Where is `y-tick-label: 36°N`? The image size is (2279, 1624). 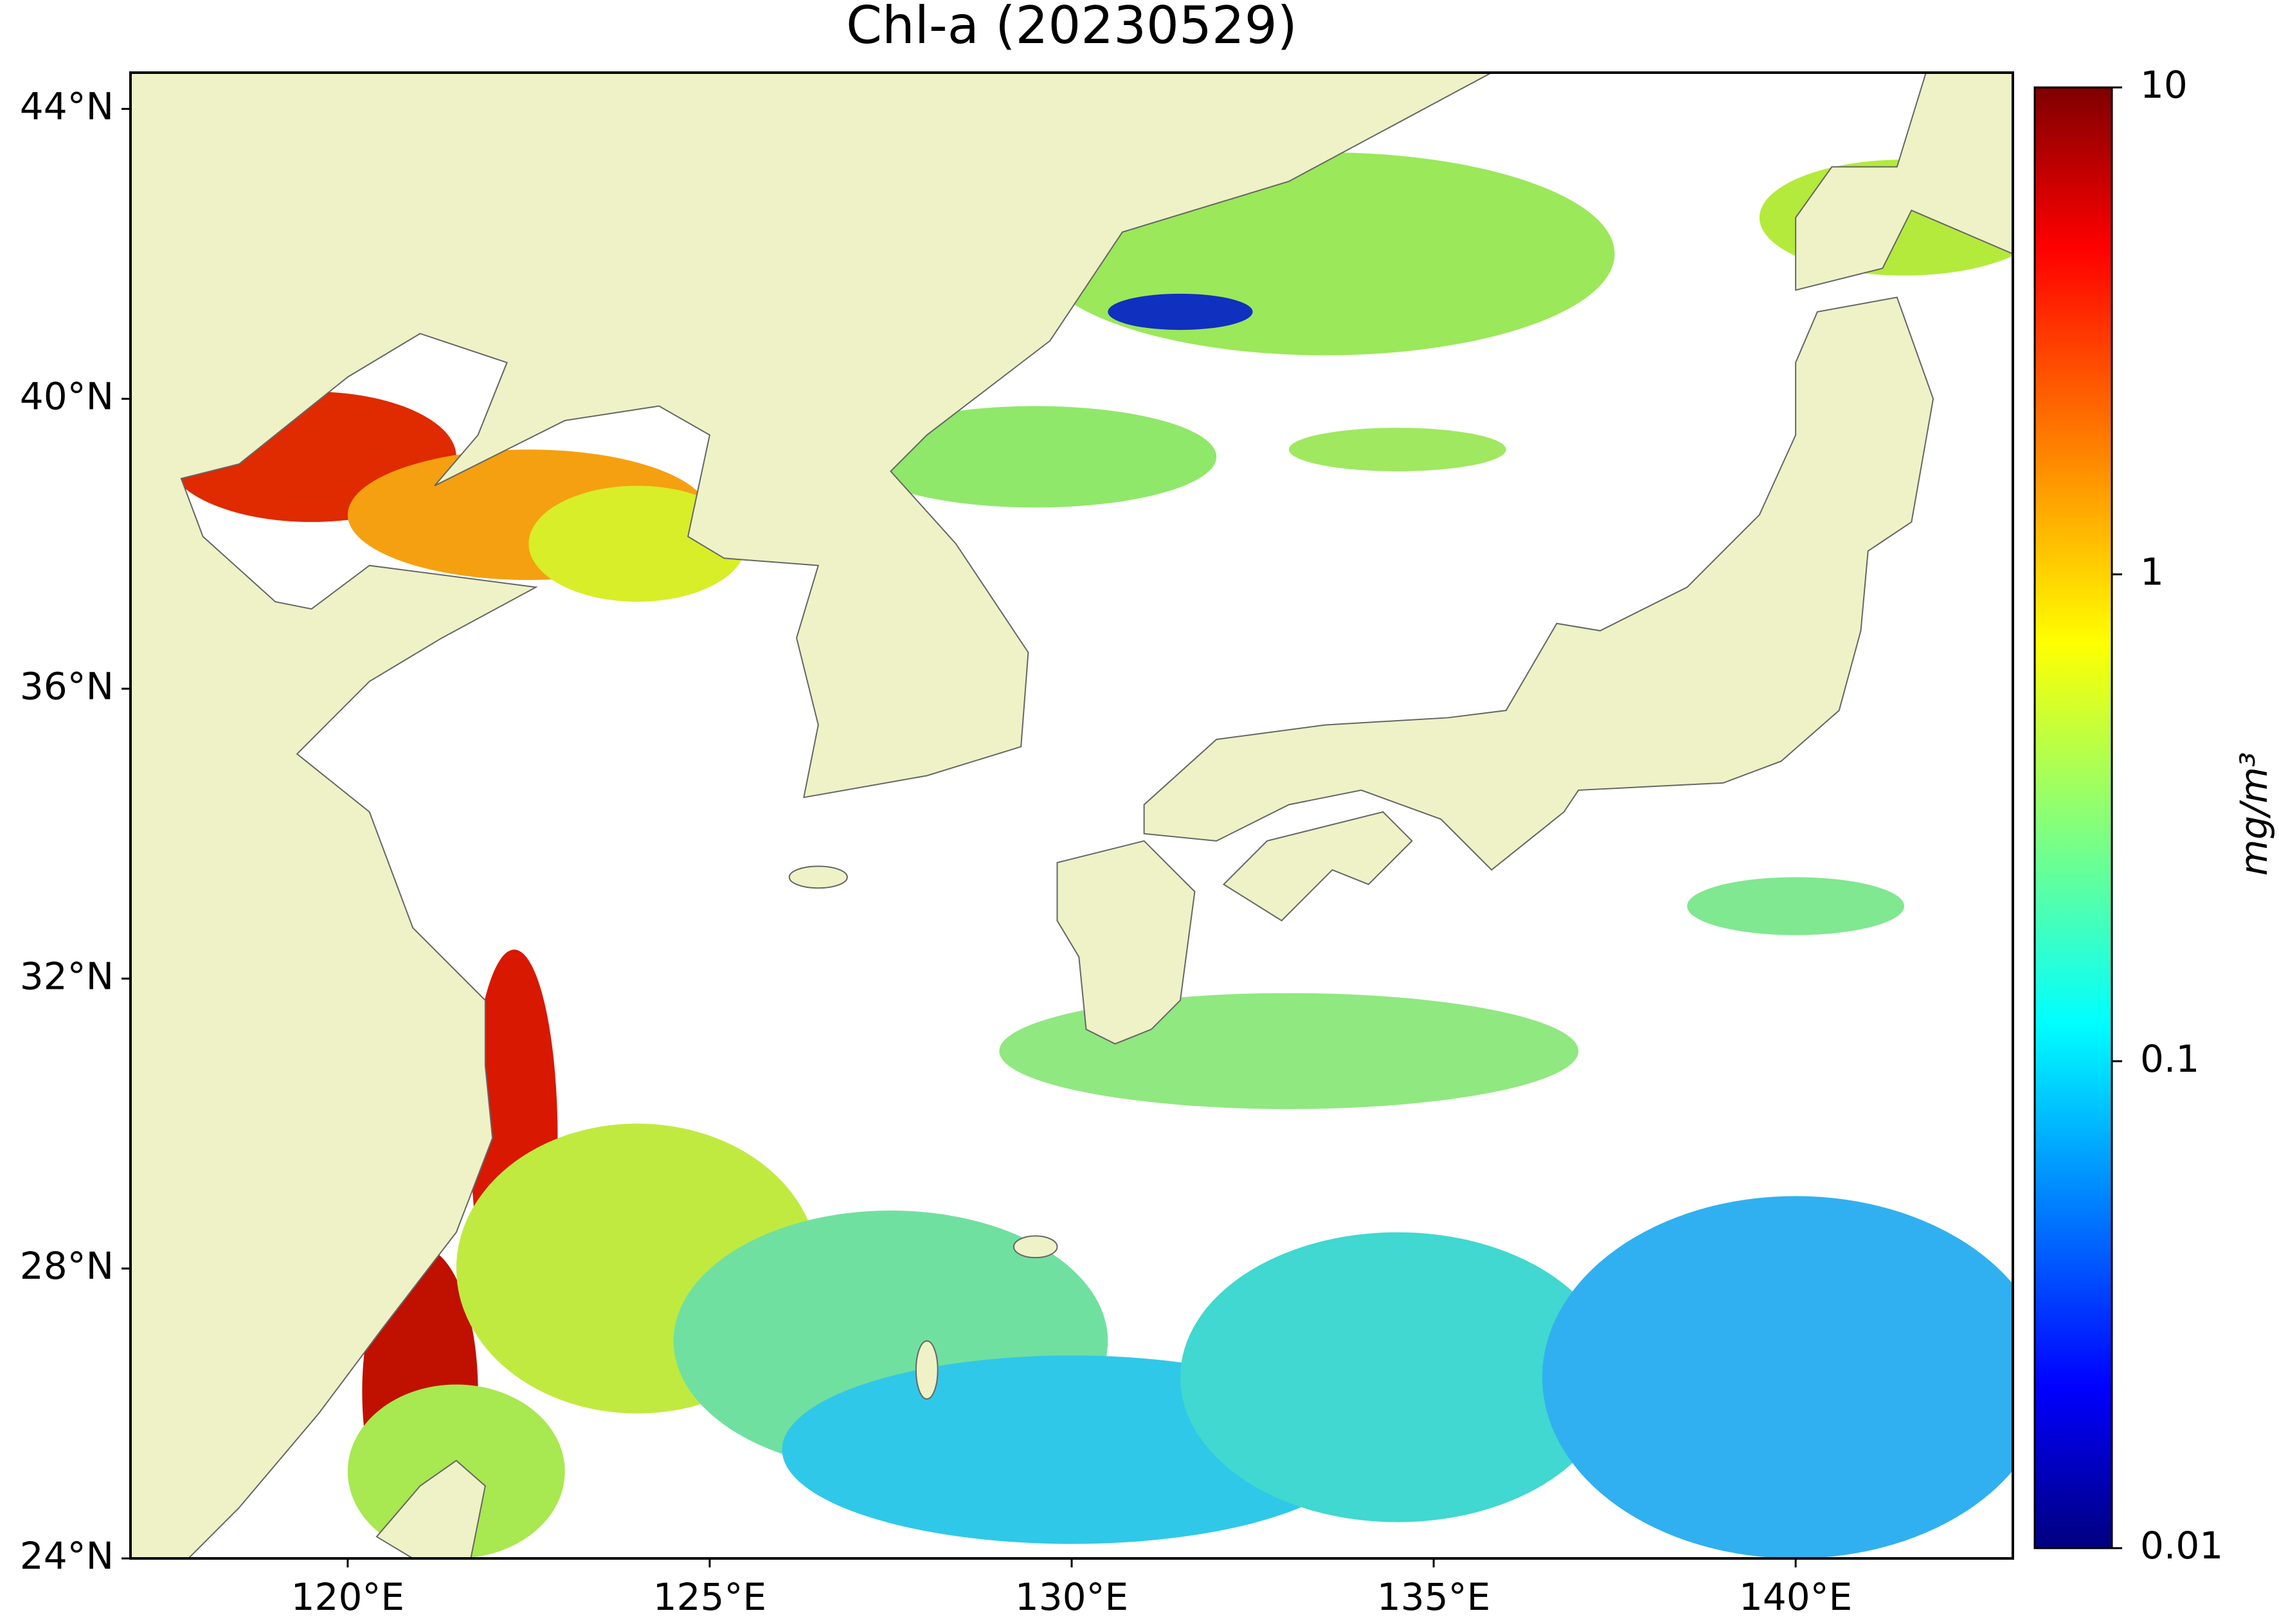 y-tick-label: 36°N is located at coordinates (67, 686).